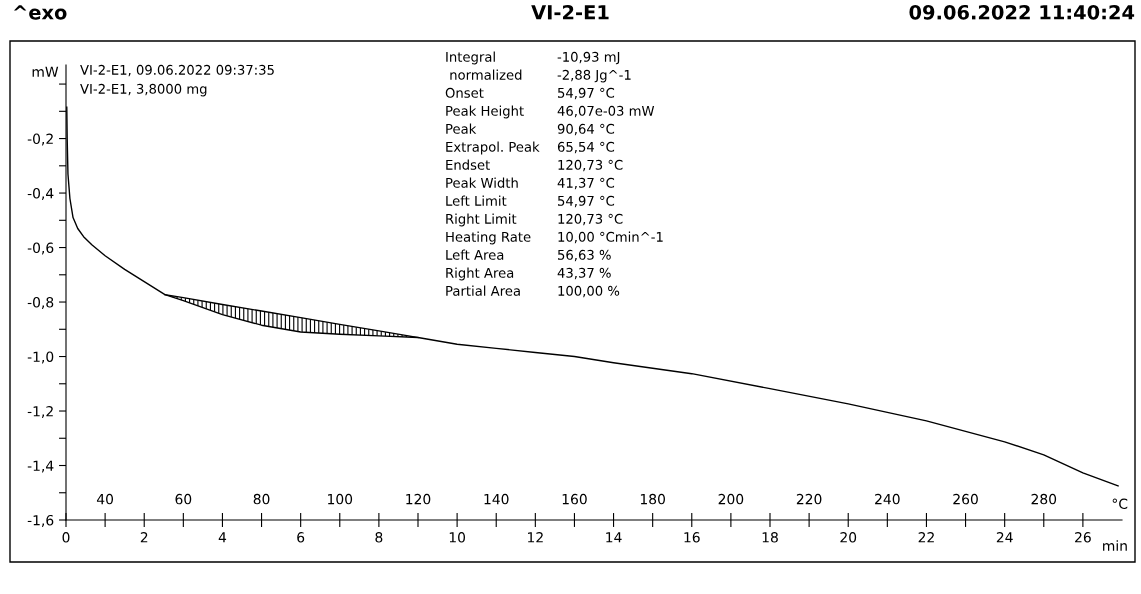 This screenshot has width=1141, height=594. Describe the element at coordinates (457, 537) in the screenshot. I see `x-tick-label: 10` at that location.